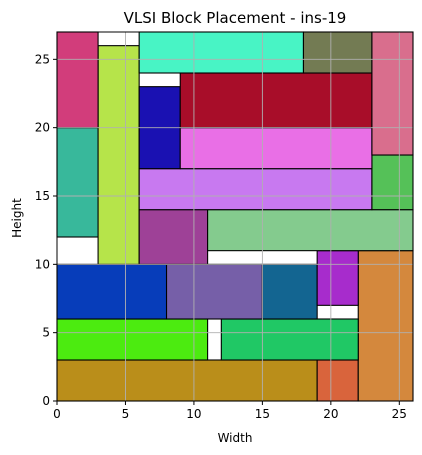 This screenshot has height=455, width=422. Describe the element at coordinates (235, 18) in the screenshot. I see `chart-title: VLSI Block Placement - ins-19` at that location.